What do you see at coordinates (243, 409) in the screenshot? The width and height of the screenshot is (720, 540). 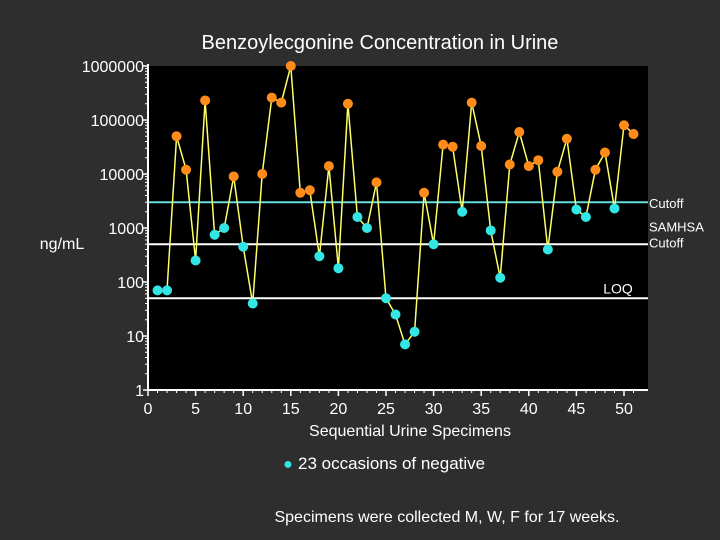 I see `x-tick-label: 10` at bounding box center [243, 409].